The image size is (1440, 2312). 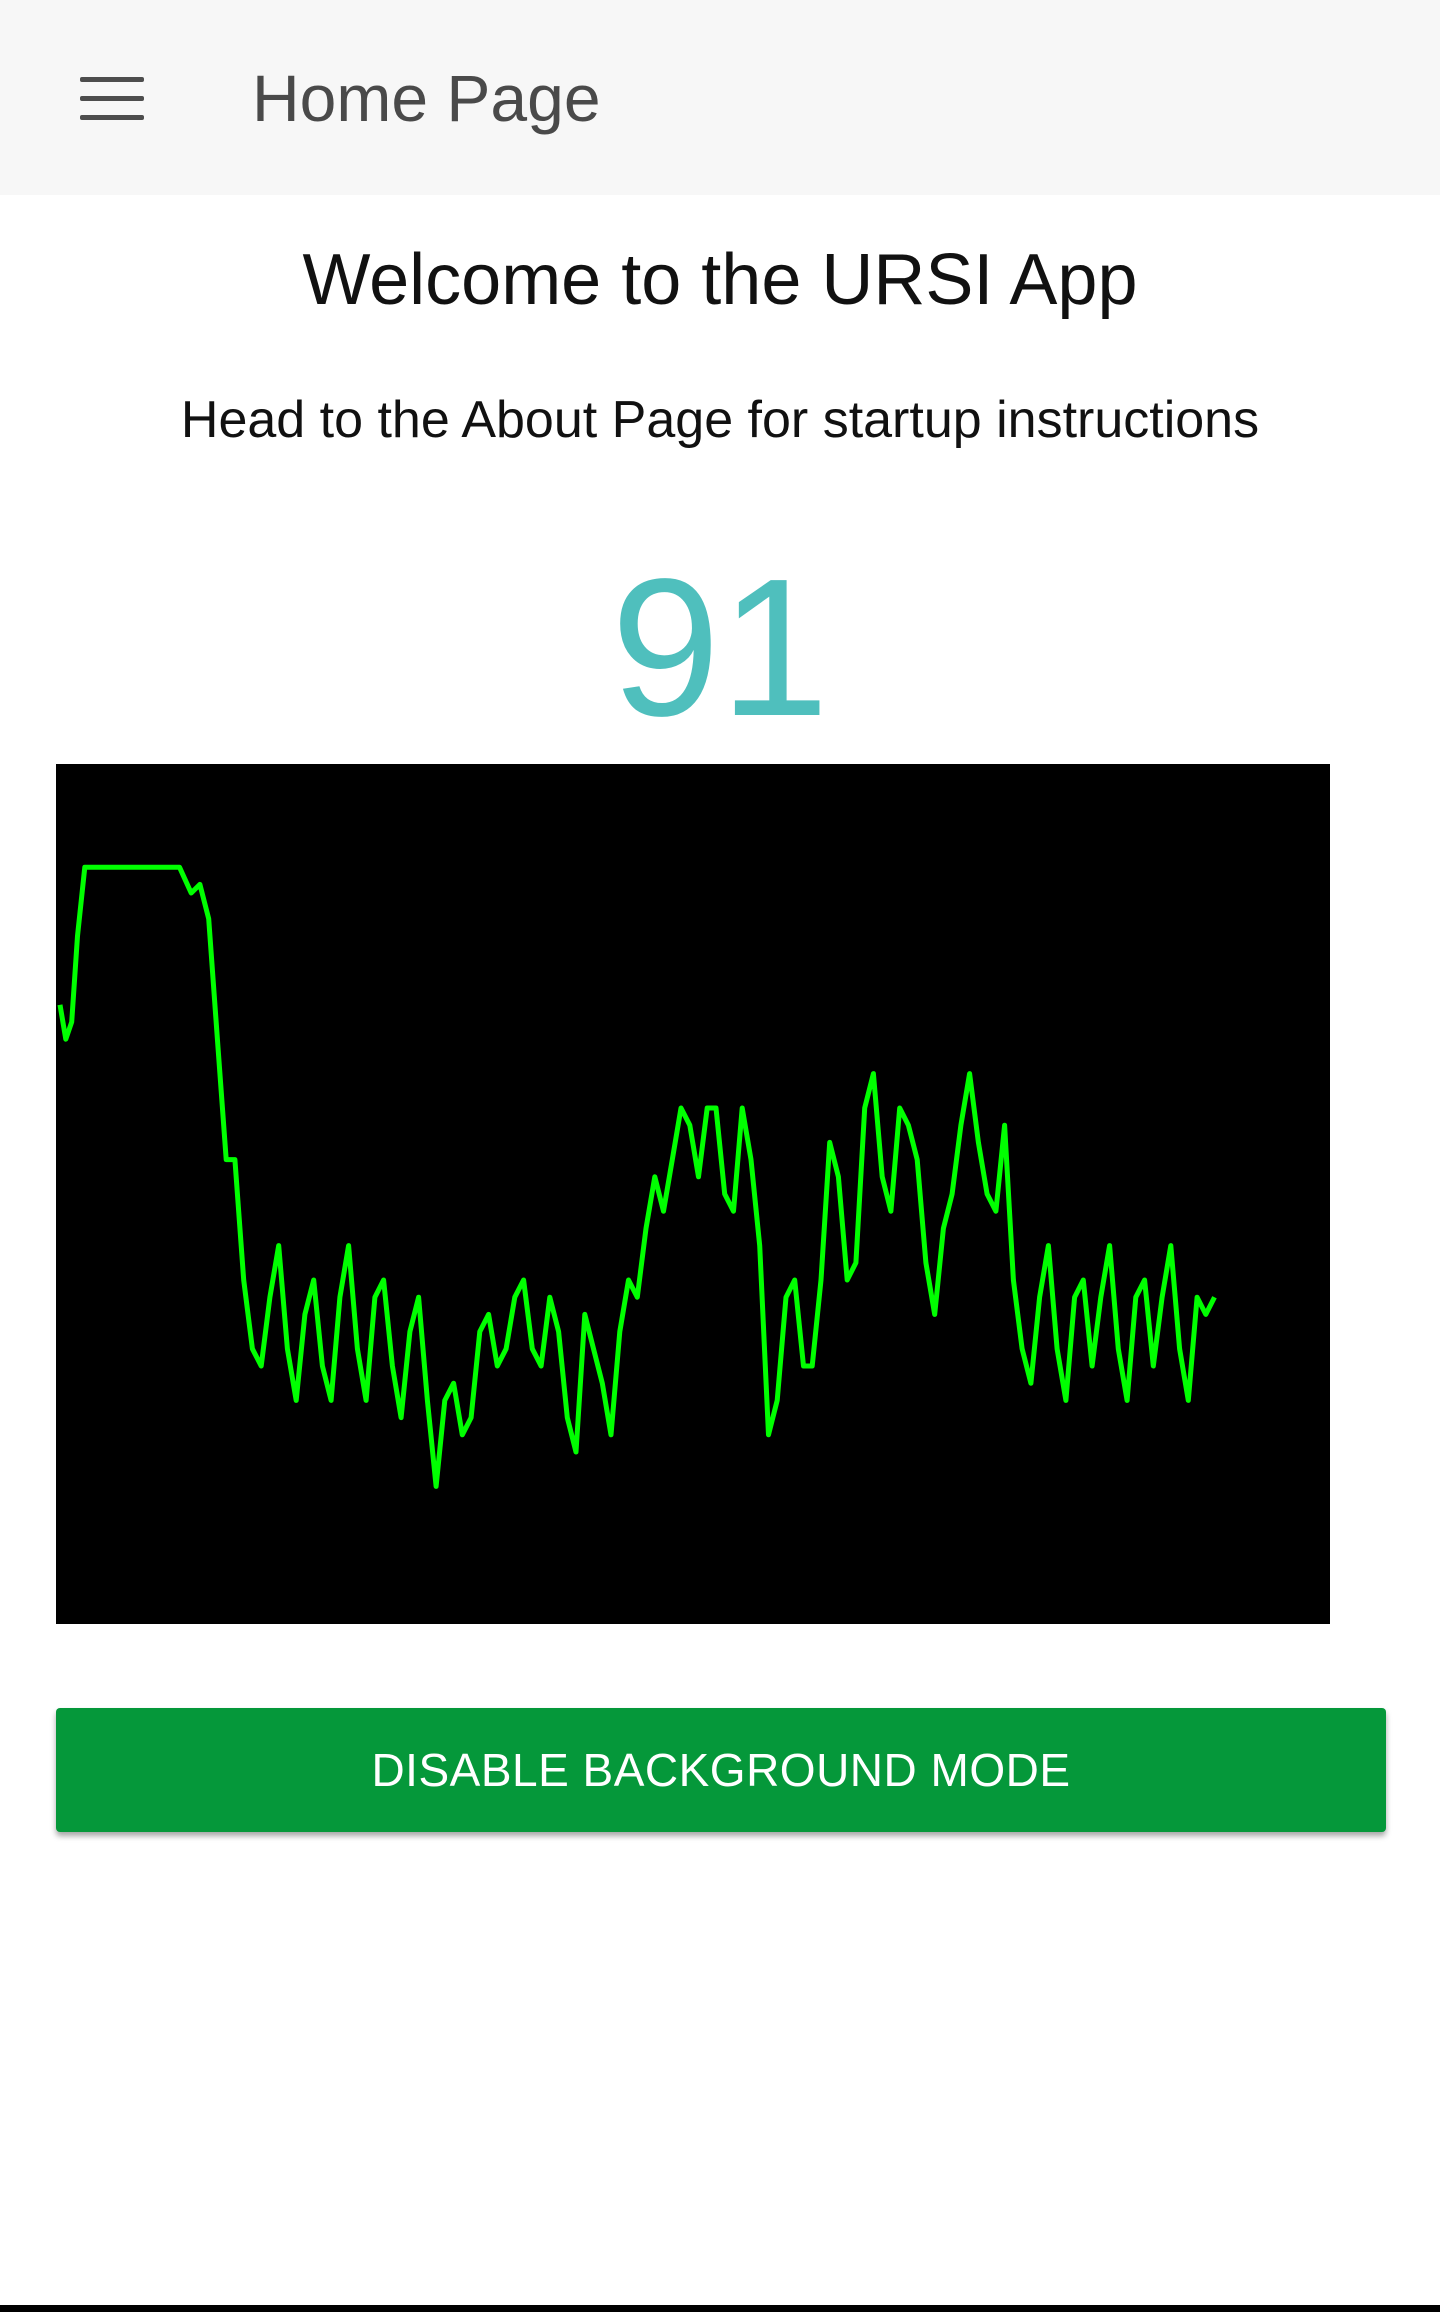 What do you see at coordinates (720, 97) in the screenshot?
I see `app-bar: Home Page` at bounding box center [720, 97].